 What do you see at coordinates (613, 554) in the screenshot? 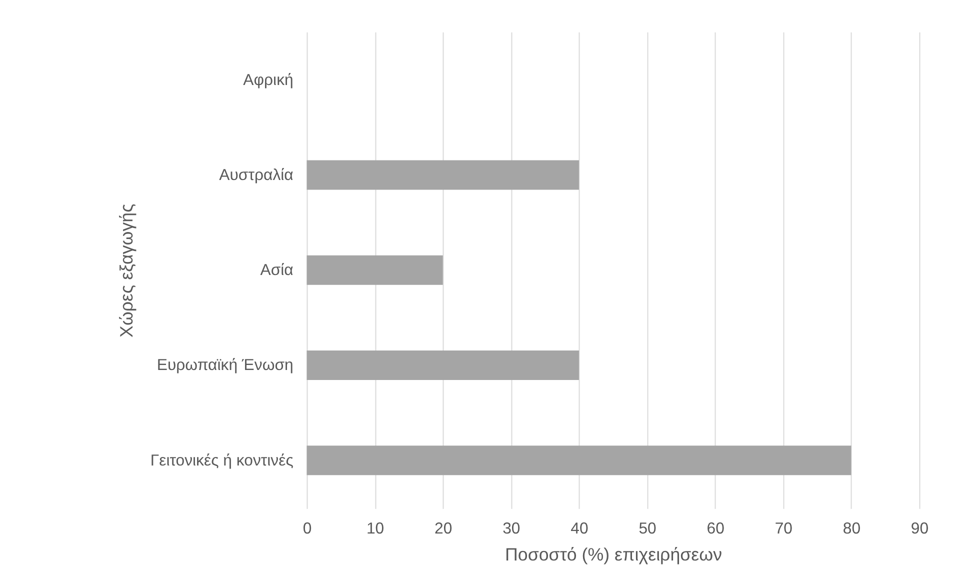
I see `x-axis-title: Ποσοστό (%) επιχειρήσεων` at bounding box center [613, 554].